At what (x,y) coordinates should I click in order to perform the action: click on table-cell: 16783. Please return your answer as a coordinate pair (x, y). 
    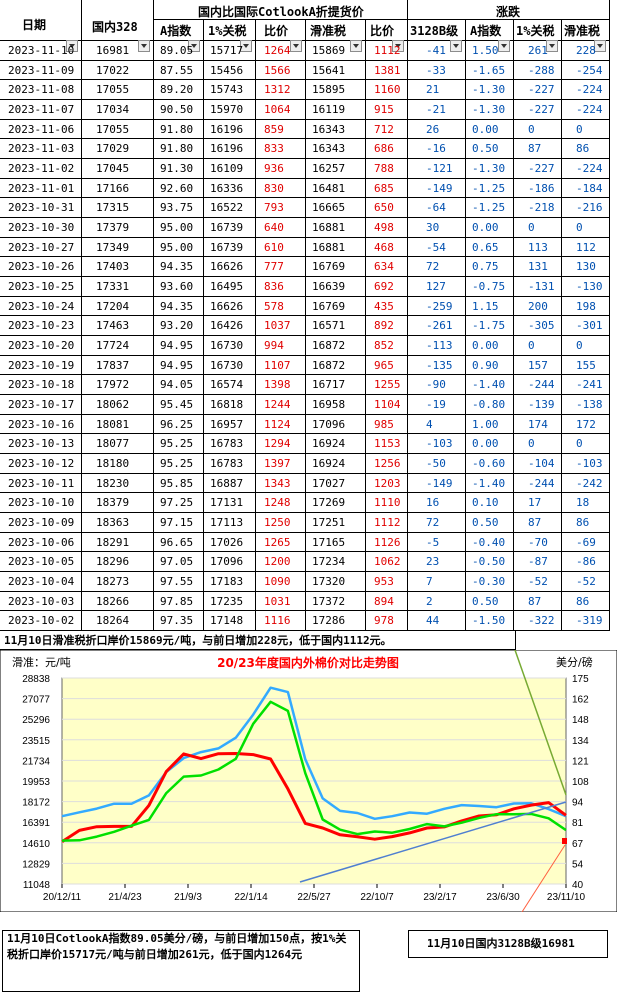
    Looking at the image, I should click on (230, 464).